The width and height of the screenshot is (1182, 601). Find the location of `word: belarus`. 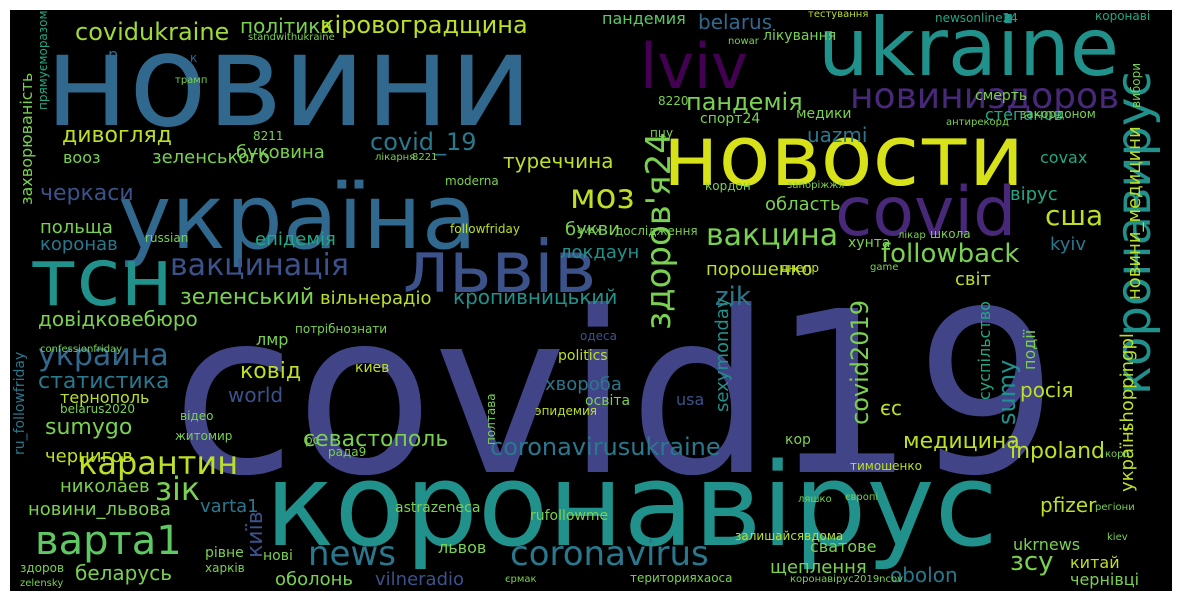

word: belarus is located at coordinates (735, 22).